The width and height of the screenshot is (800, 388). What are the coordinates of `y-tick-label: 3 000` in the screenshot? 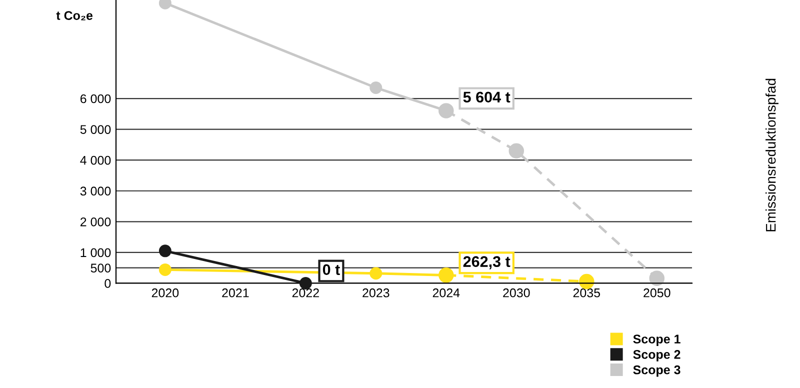 It's located at (95, 191).